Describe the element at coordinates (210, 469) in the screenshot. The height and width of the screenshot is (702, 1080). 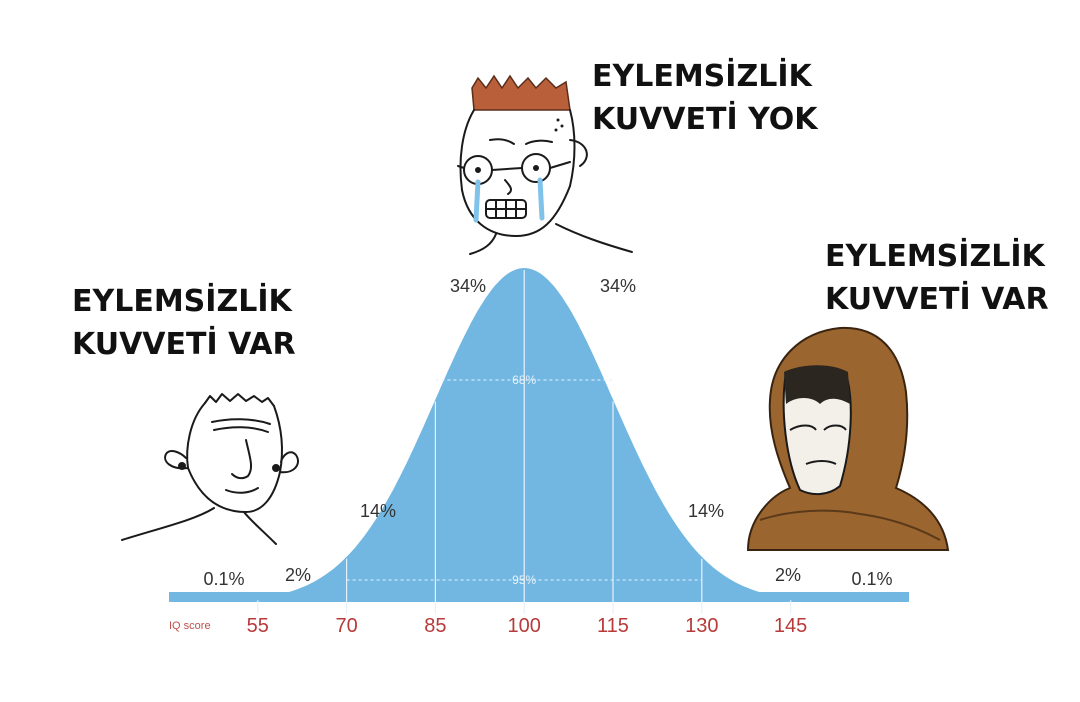
I see `wojak-face-icon` at that location.